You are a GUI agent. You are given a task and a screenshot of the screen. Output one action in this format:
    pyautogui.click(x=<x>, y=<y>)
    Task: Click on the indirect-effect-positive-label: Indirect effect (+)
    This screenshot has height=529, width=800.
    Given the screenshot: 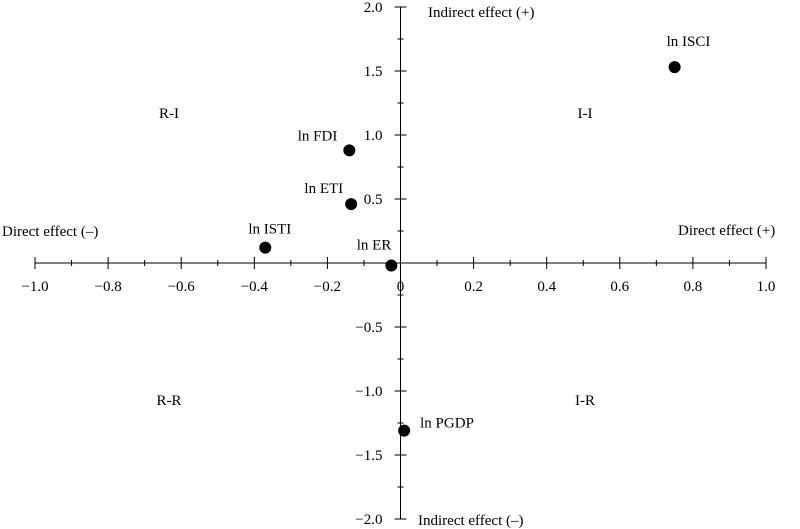 What is the action you would take?
    pyautogui.click(x=481, y=13)
    